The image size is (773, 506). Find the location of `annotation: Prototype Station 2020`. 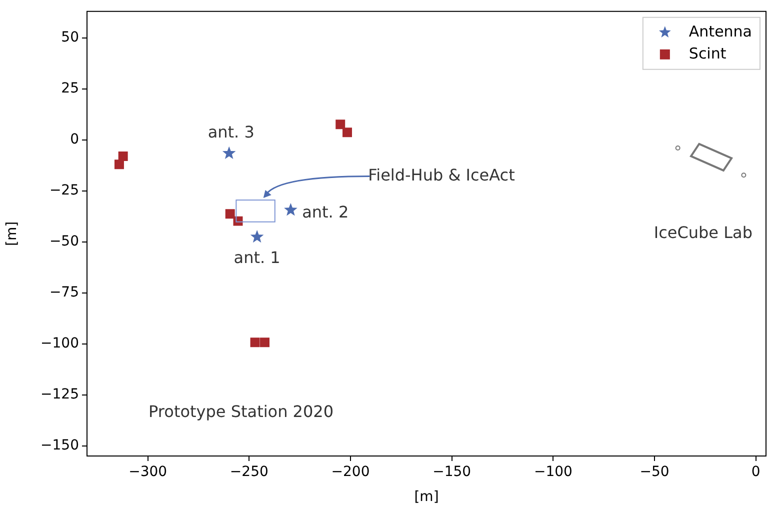

annotation: Prototype Station 2020 is located at coordinates (241, 412).